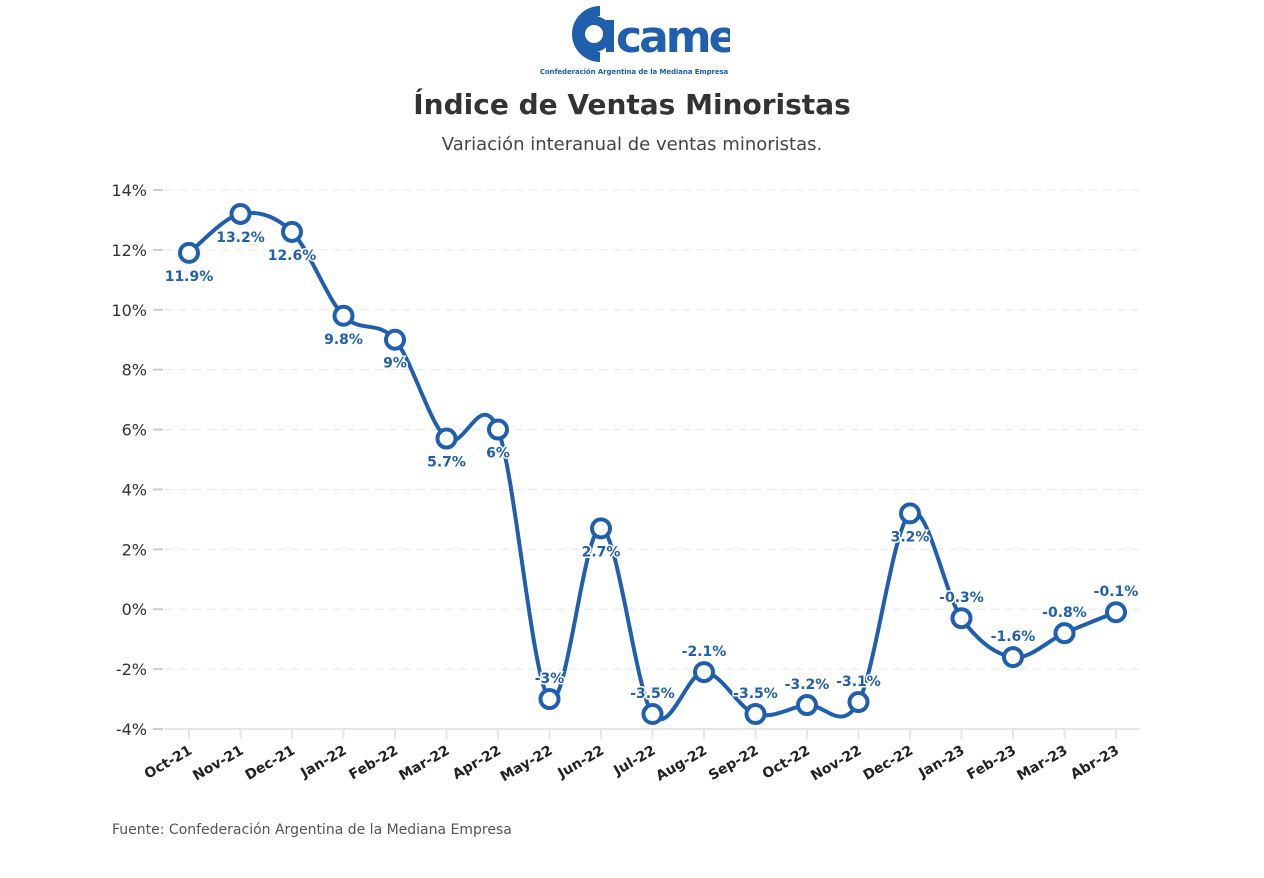 The width and height of the screenshot is (1264, 878). I want to click on chart-title: Índice de Ventas Minoristas, so click(632, 104).